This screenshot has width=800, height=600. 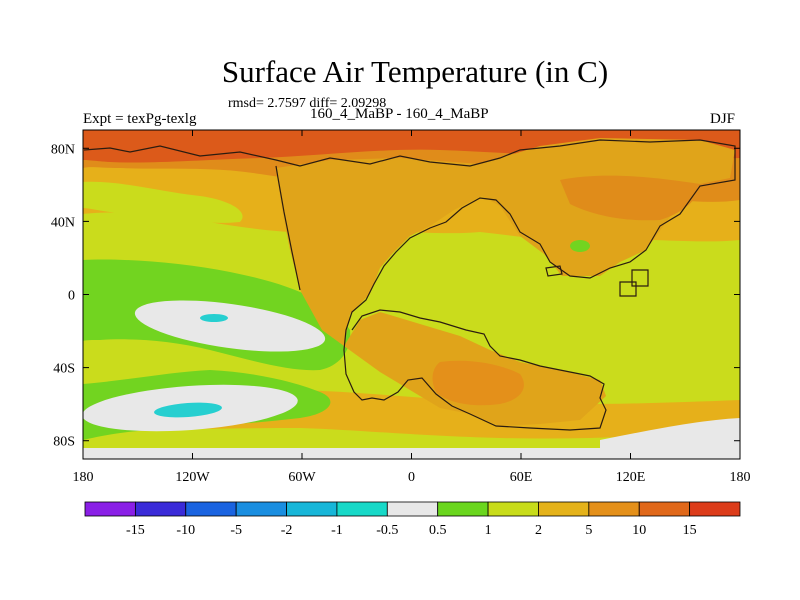 I want to click on x-tick-label: 120W, so click(x=192, y=477).